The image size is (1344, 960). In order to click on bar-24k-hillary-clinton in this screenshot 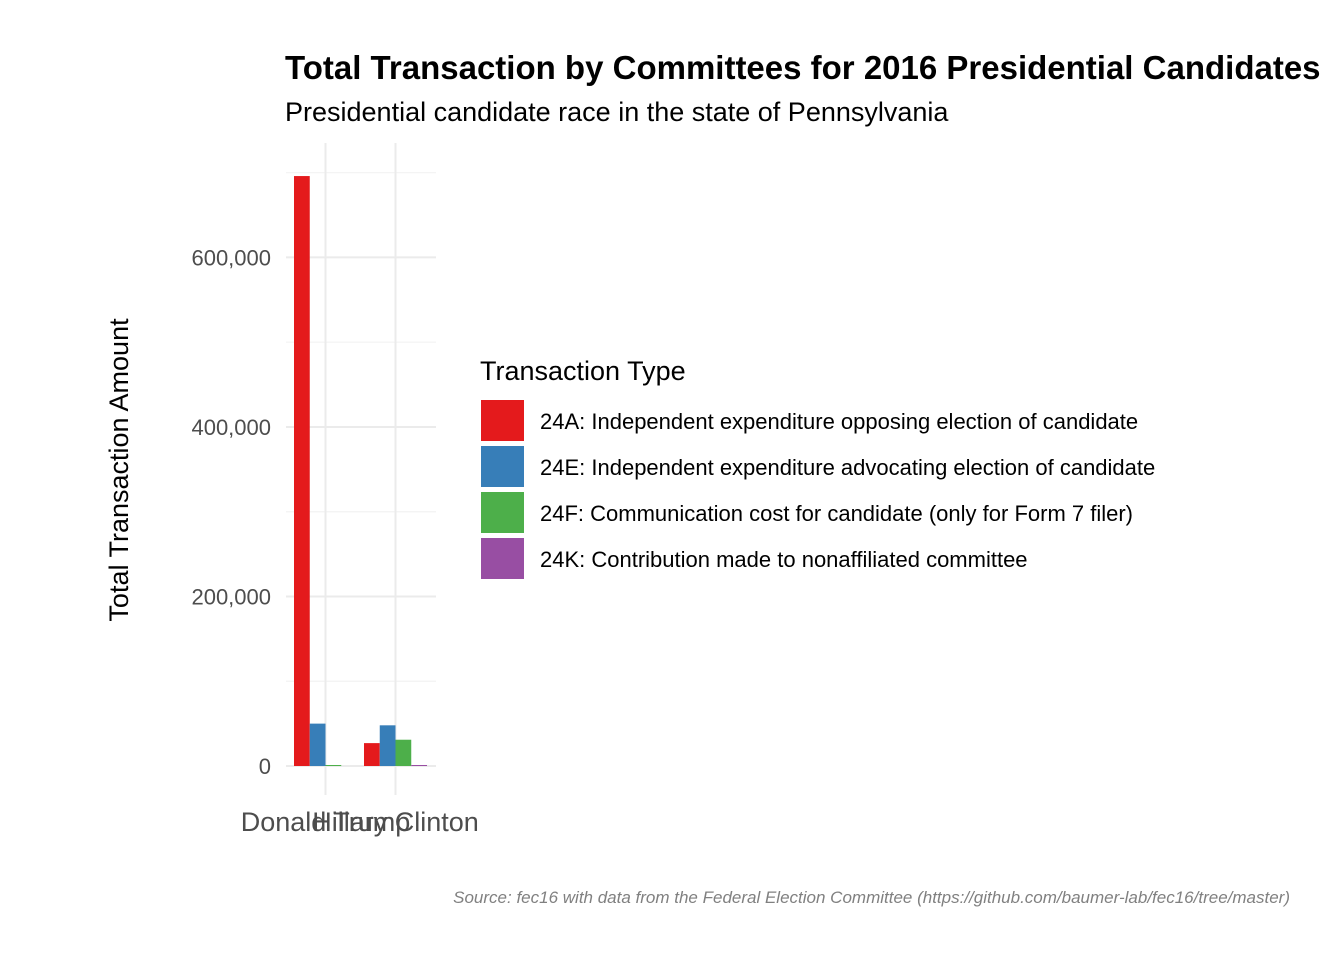, I will do `click(419, 765)`.